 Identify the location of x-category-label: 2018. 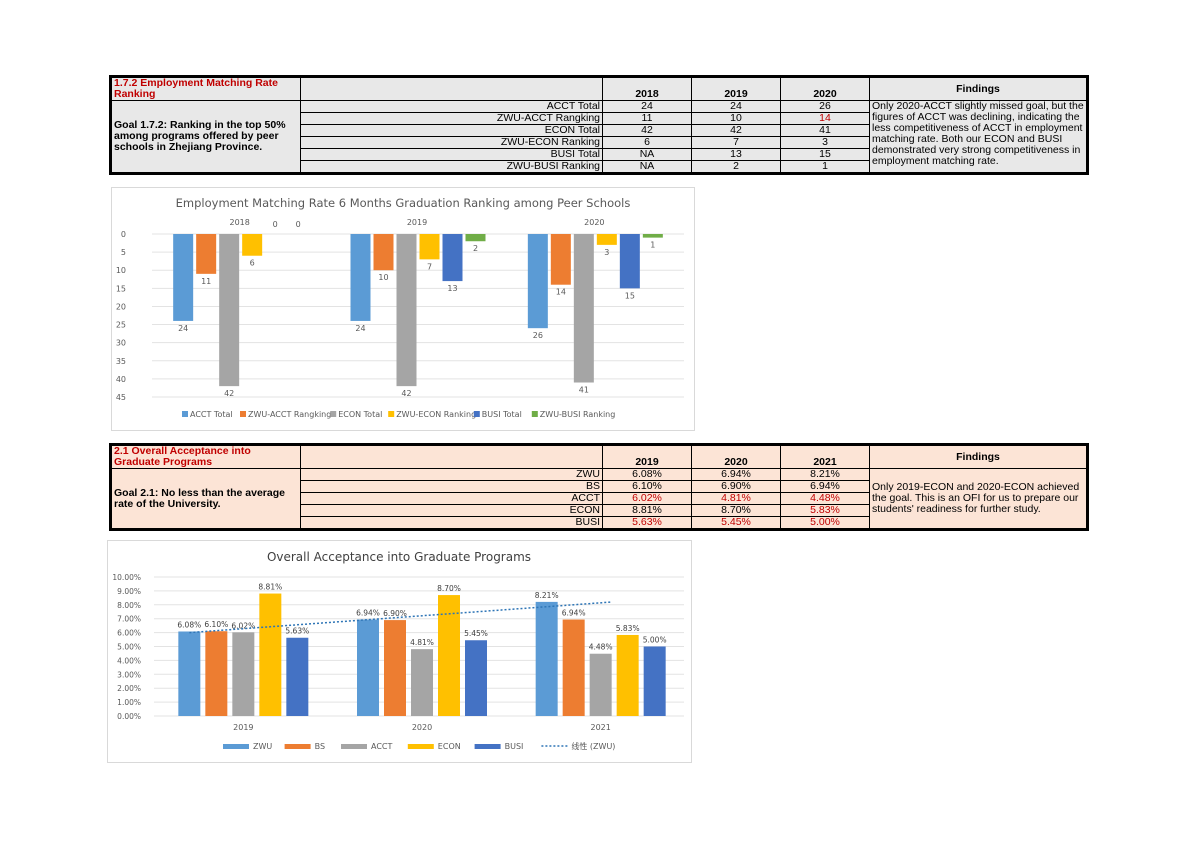
(239, 222).